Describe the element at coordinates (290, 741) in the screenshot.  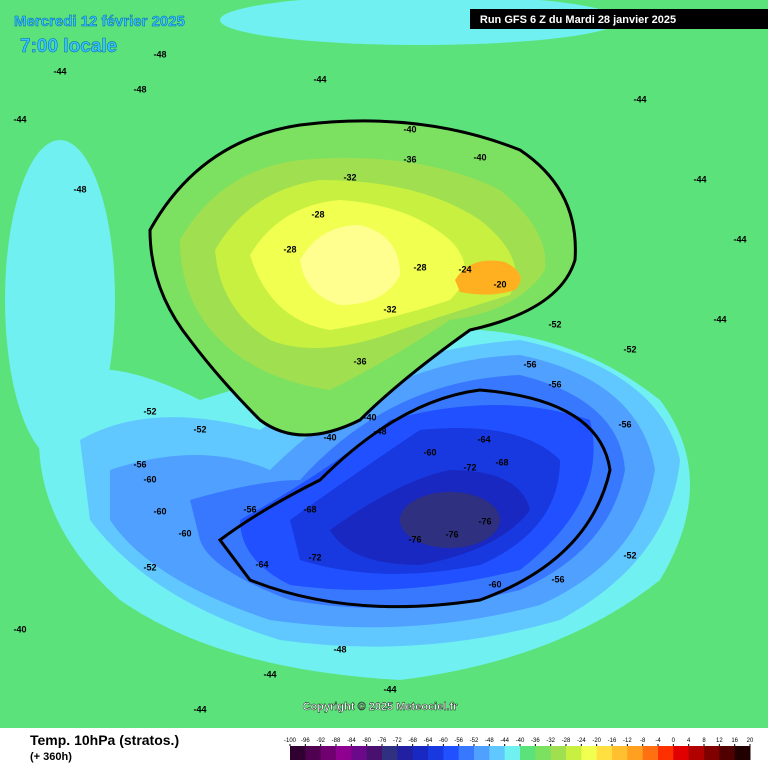
I see `scale-label: -100` at that location.